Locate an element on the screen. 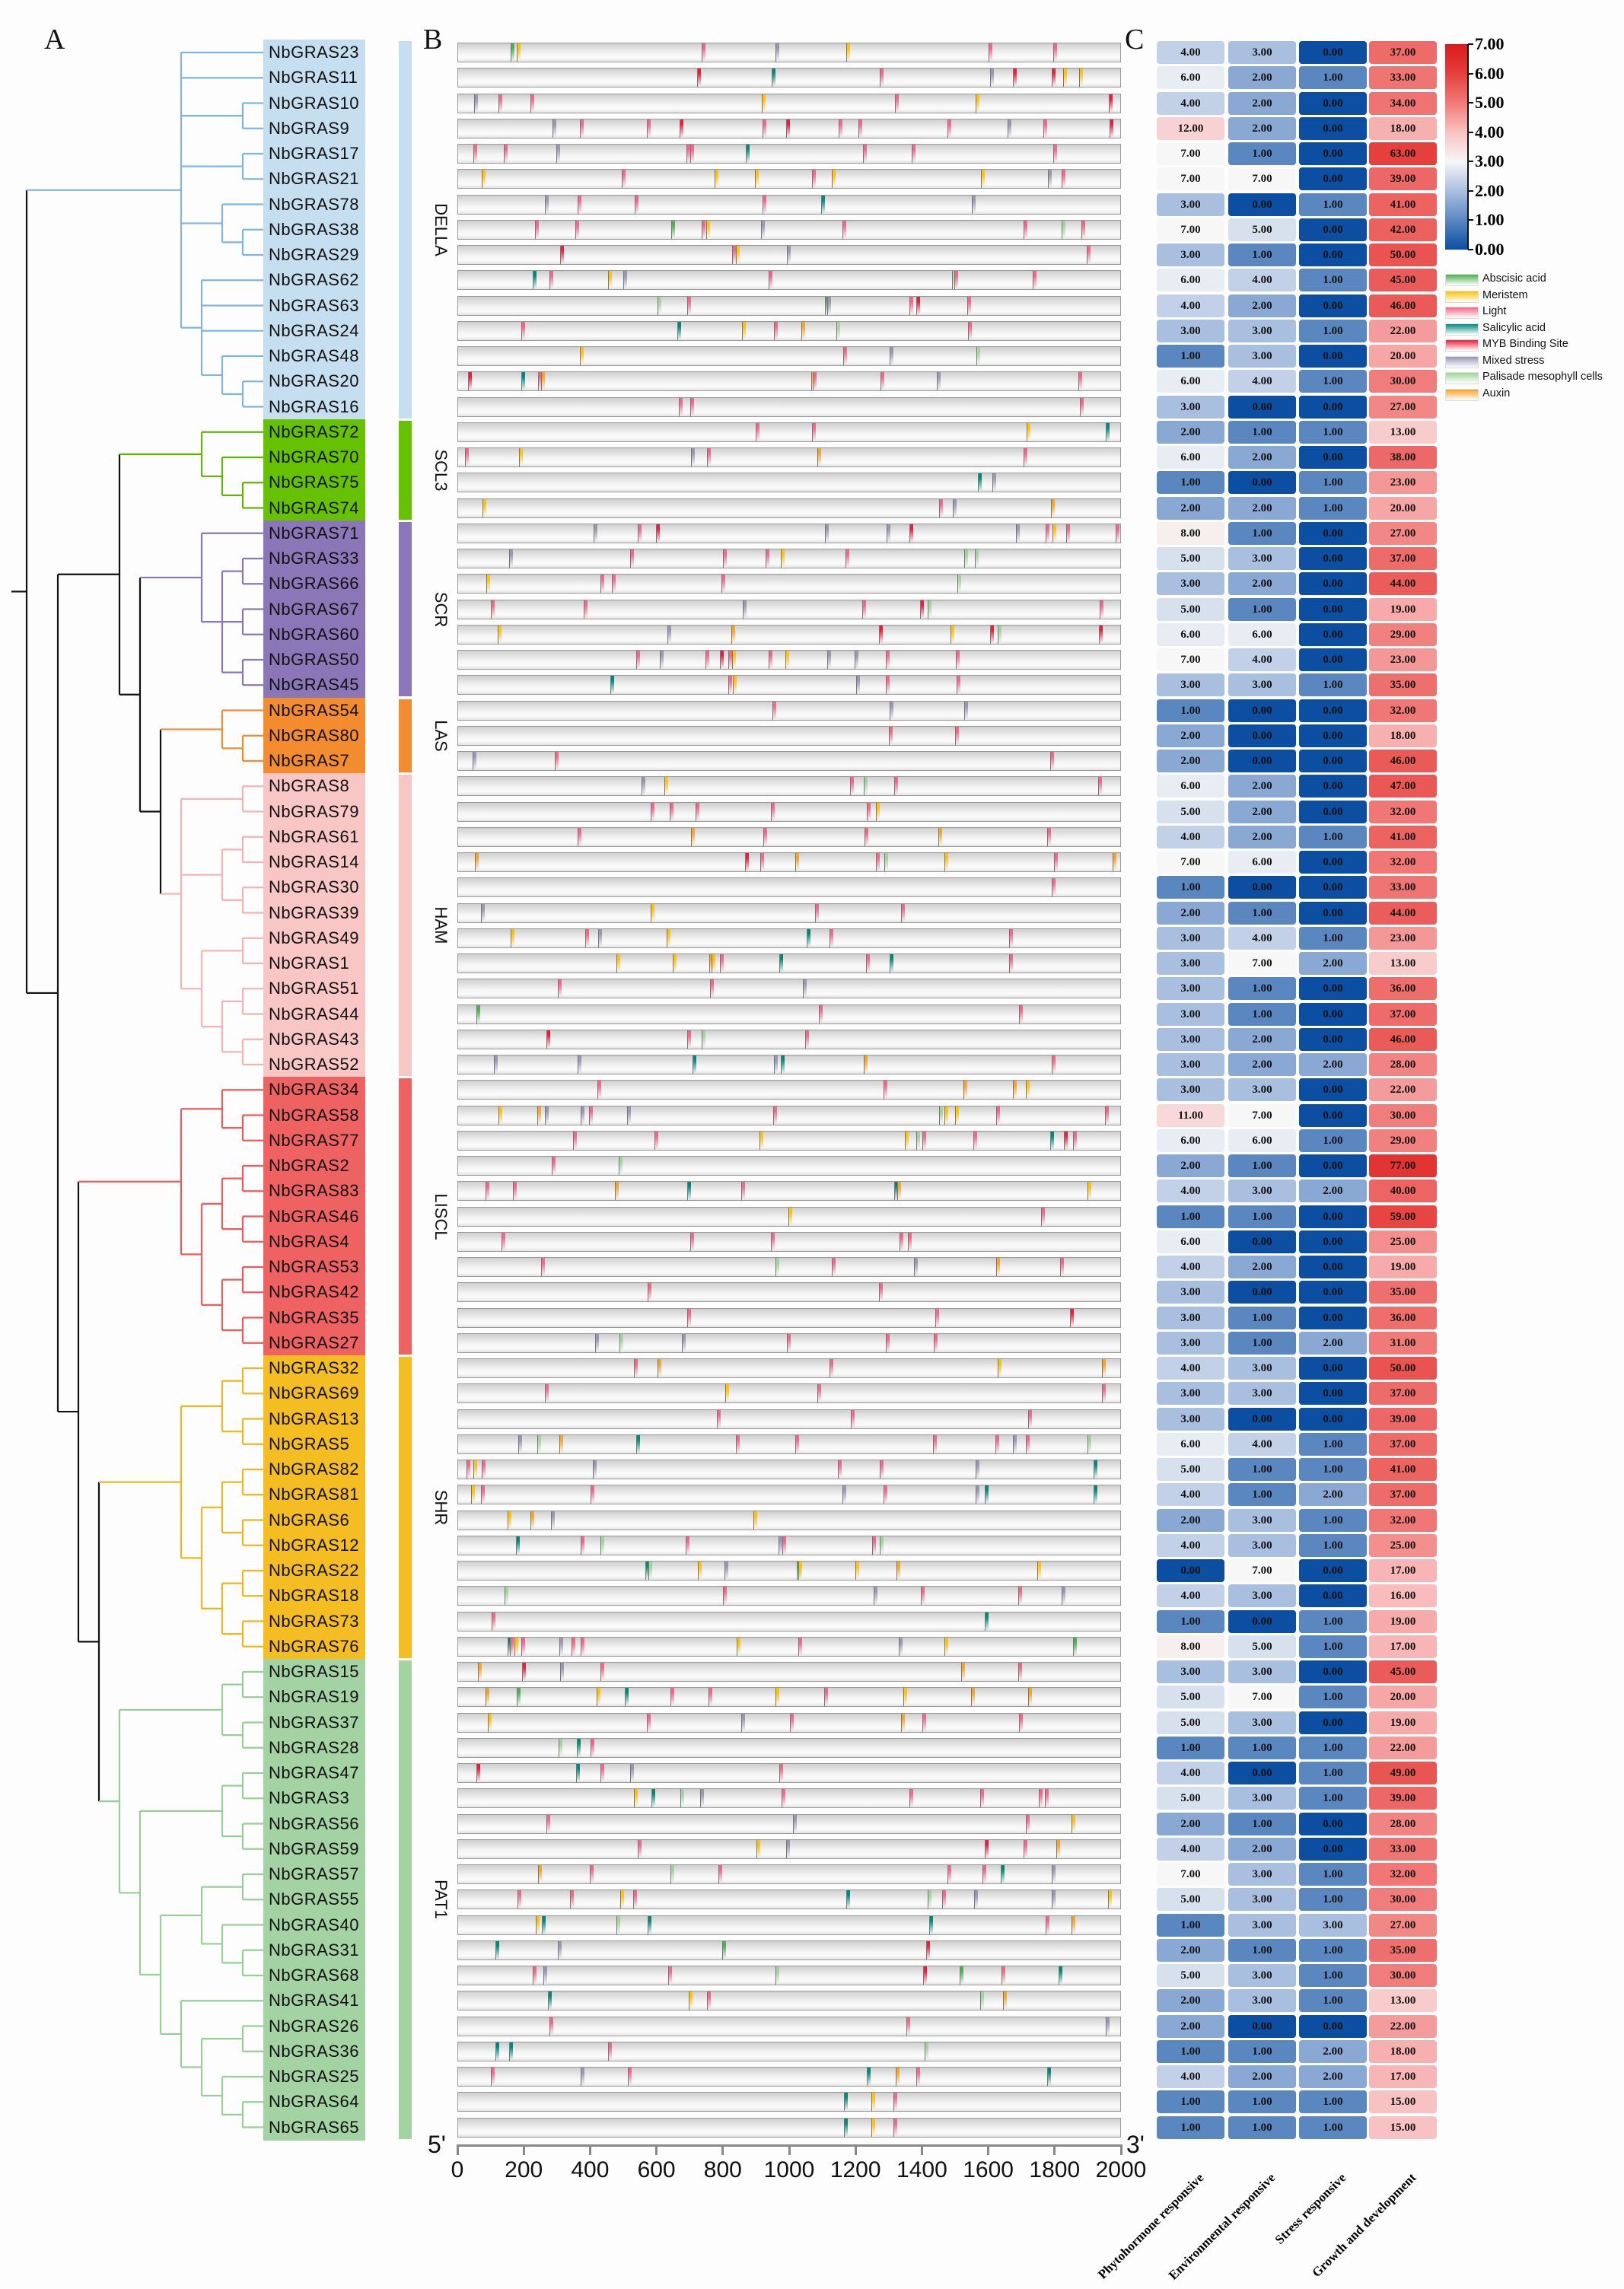 This screenshot has width=1624, height=2289. heatmap-cell: 16.00 is located at coordinates (1403, 1596).